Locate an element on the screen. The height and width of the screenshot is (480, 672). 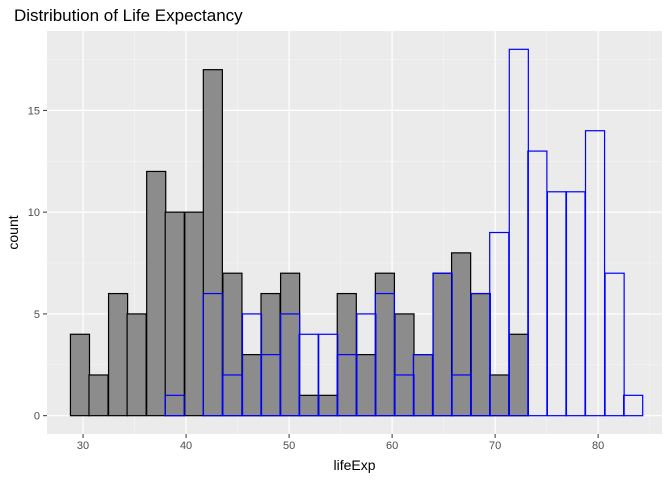
x-tick-label: 60 is located at coordinates (392, 446).